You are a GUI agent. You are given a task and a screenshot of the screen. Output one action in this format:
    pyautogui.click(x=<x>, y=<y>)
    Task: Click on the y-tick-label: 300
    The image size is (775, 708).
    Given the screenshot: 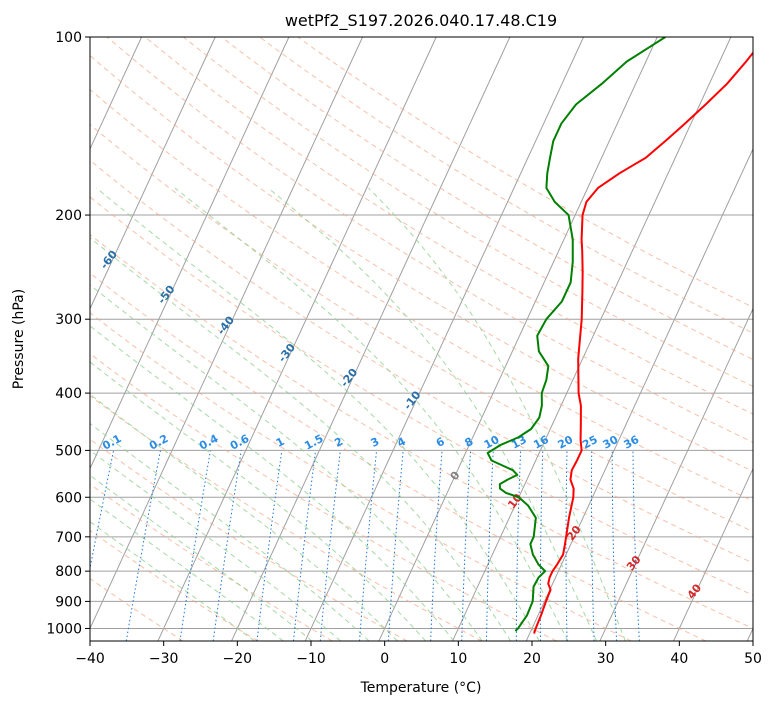 What is the action you would take?
    pyautogui.click(x=68, y=320)
    